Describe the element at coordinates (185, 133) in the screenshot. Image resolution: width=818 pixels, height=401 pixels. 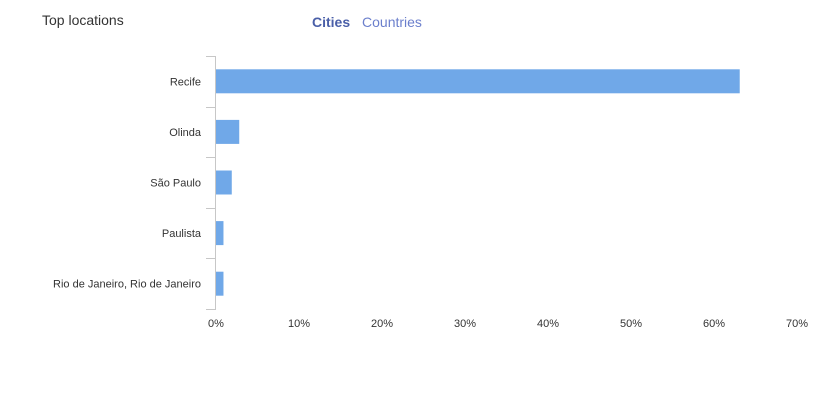
I see `category-label: Olinda` at that location.